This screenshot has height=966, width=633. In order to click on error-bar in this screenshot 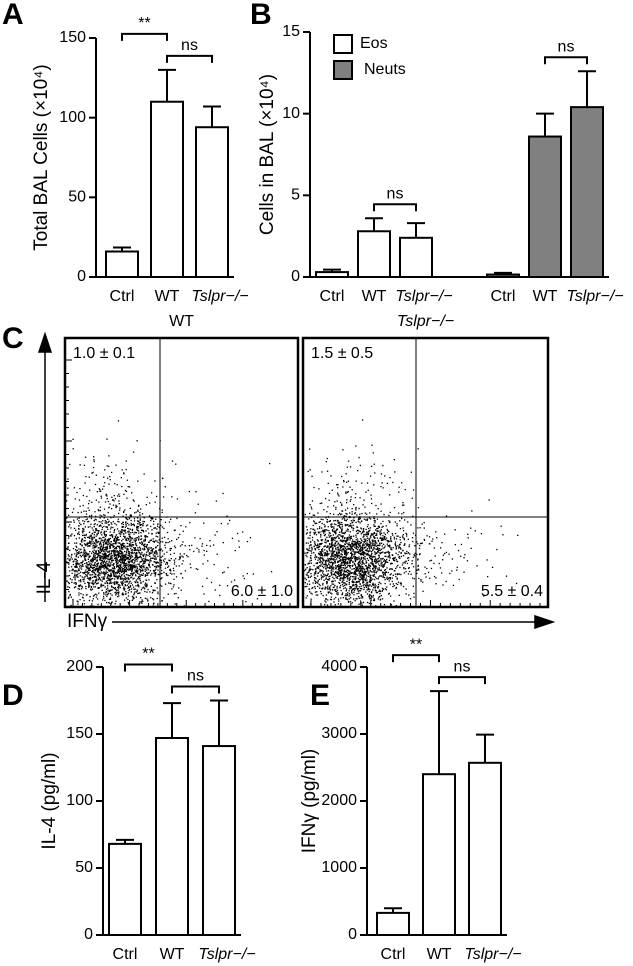, I will do `click(416, 230)`.